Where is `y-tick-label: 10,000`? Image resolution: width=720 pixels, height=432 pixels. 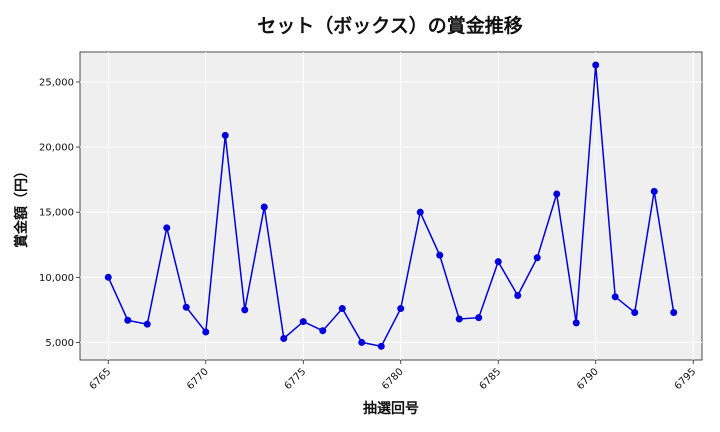 y-tick-label: 10,000 is located at coordinates (56, 278).